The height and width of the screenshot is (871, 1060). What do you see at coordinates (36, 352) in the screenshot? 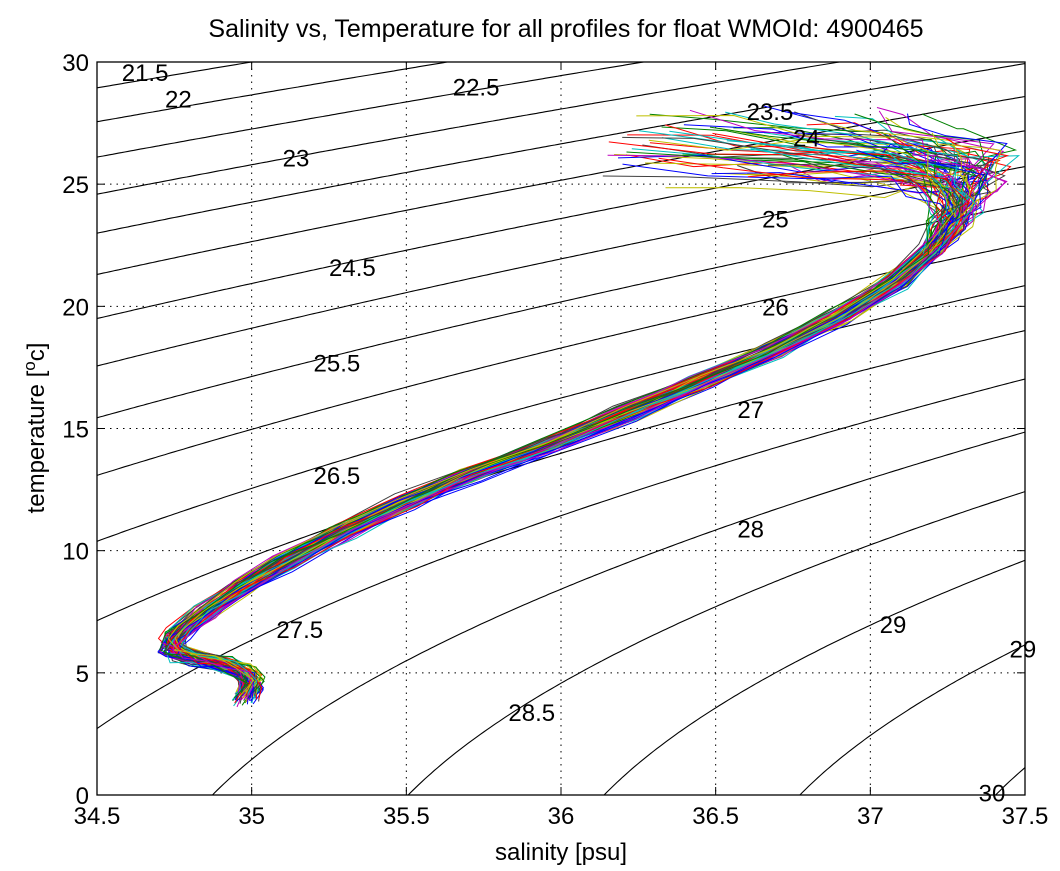
I see `y-axis-label-suffix: c]` at bounding box center [36, 352].